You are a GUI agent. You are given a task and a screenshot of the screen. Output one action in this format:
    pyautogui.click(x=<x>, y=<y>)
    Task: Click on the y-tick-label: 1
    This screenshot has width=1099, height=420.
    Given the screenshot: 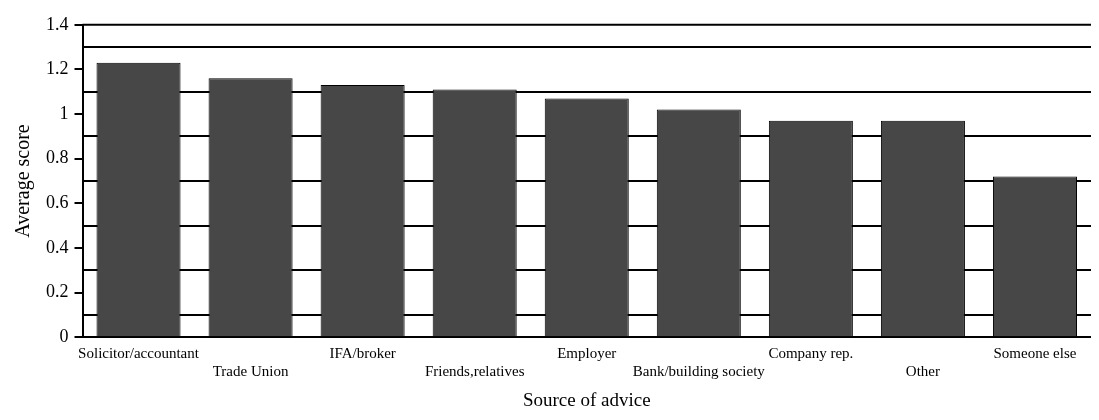 What is the action you would take?
    pyautogui.click(x=64, y=112)
    